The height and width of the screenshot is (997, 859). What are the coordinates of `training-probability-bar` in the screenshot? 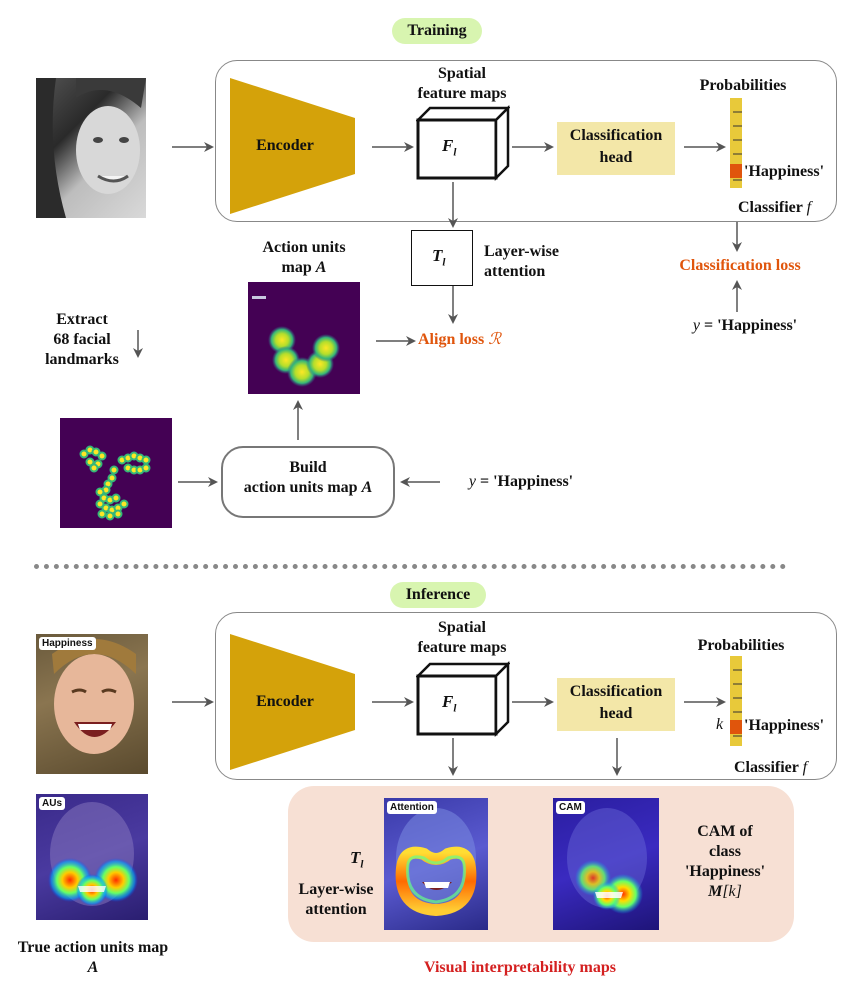 It's located at (736, 143).